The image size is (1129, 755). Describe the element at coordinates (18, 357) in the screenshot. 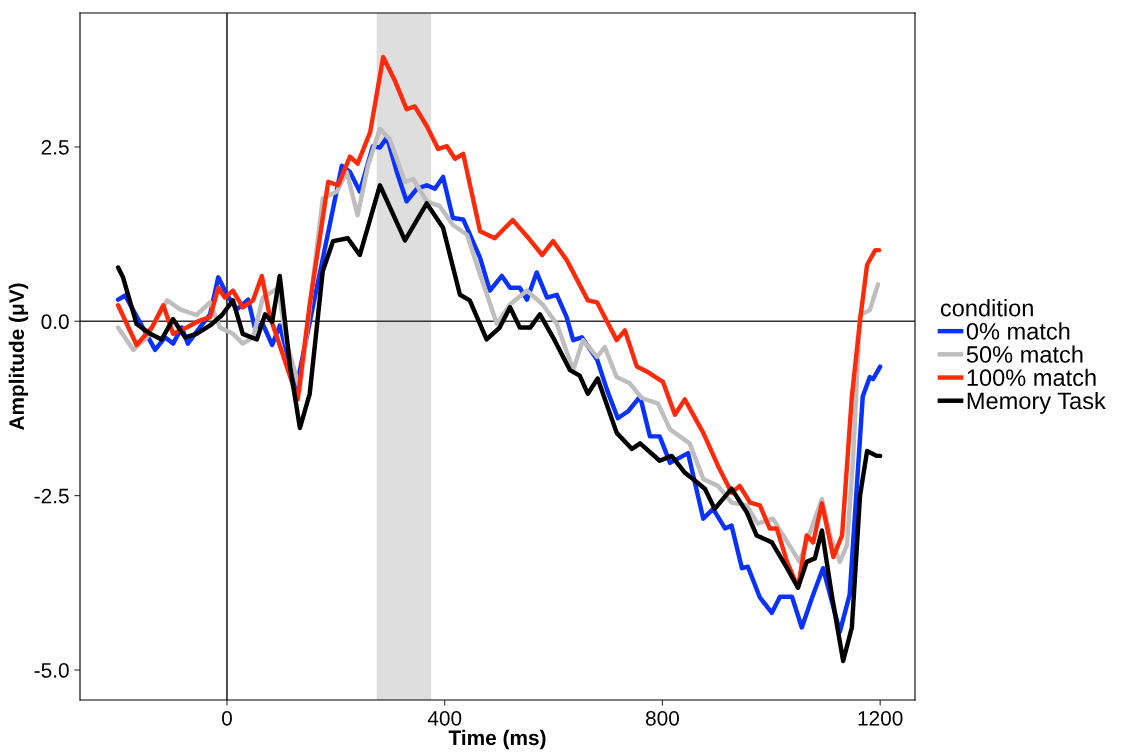

I see `y-axis-title: Amplitude (μV)` at that location.